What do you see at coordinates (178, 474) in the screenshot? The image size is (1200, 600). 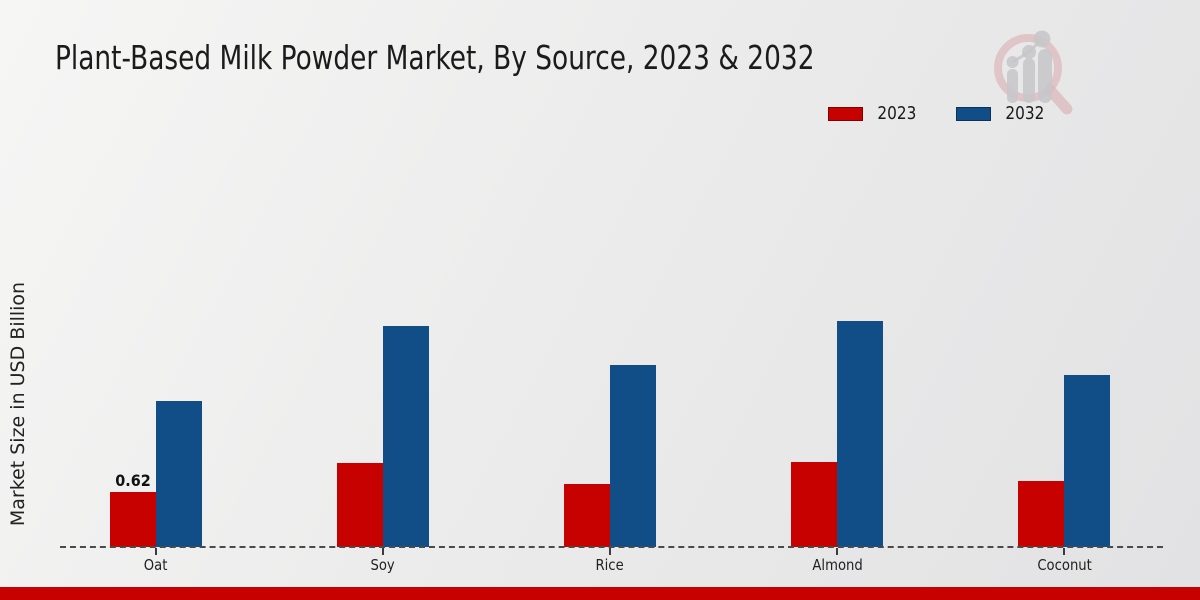 I see `bar-2032-oat` at bounding box center [178, 474].